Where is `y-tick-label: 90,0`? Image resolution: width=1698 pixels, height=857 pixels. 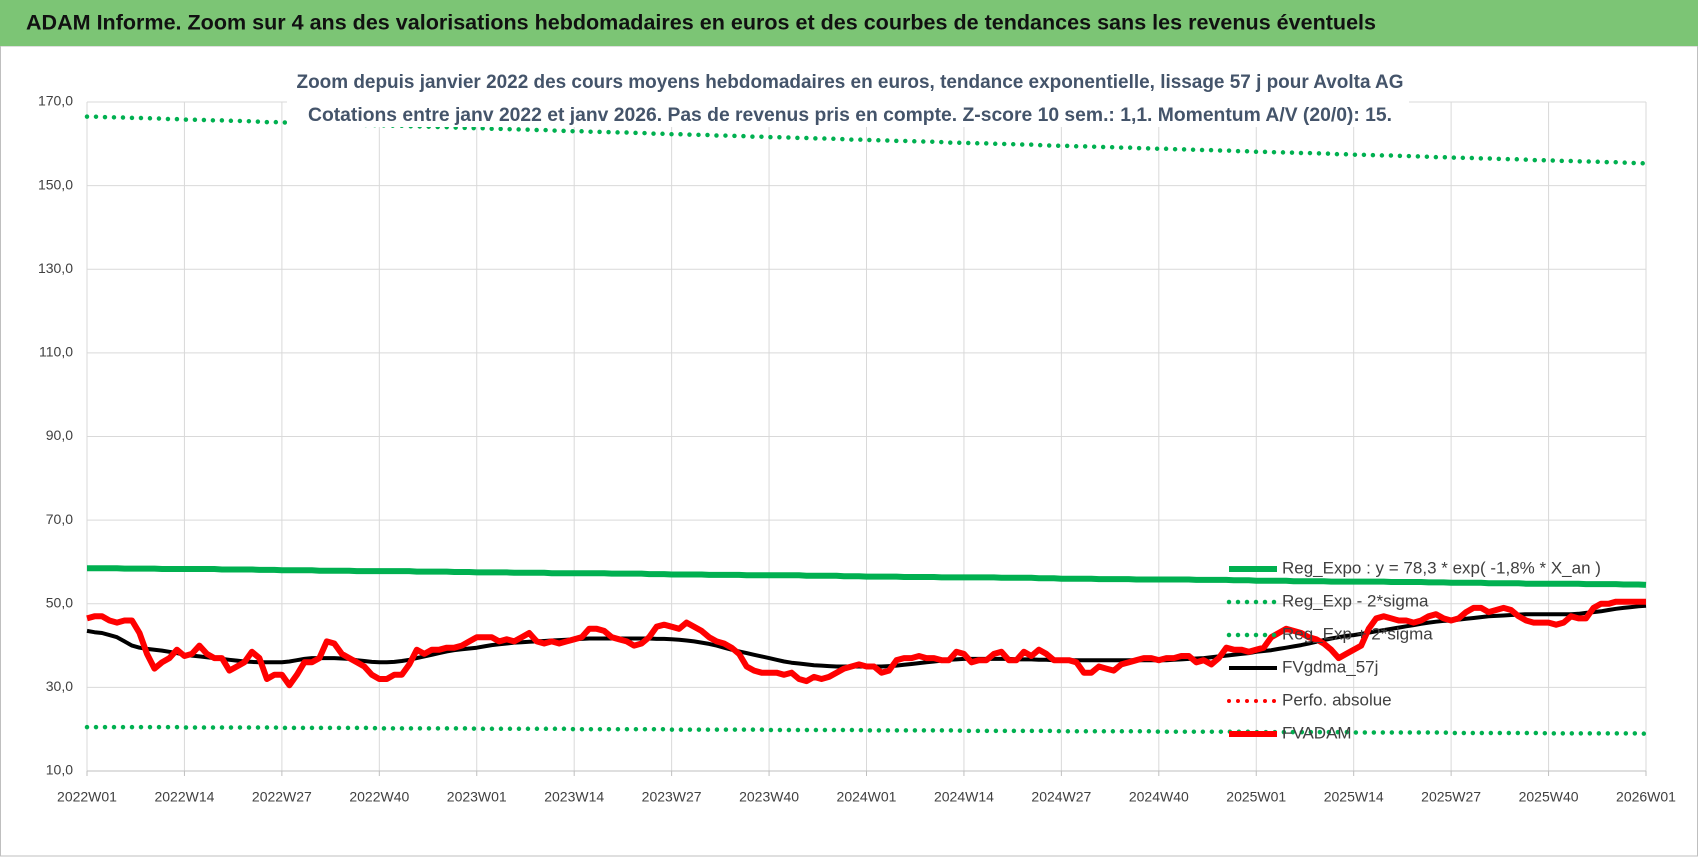 y-tick-label: 90,0 is located at coordinates (59, 435).